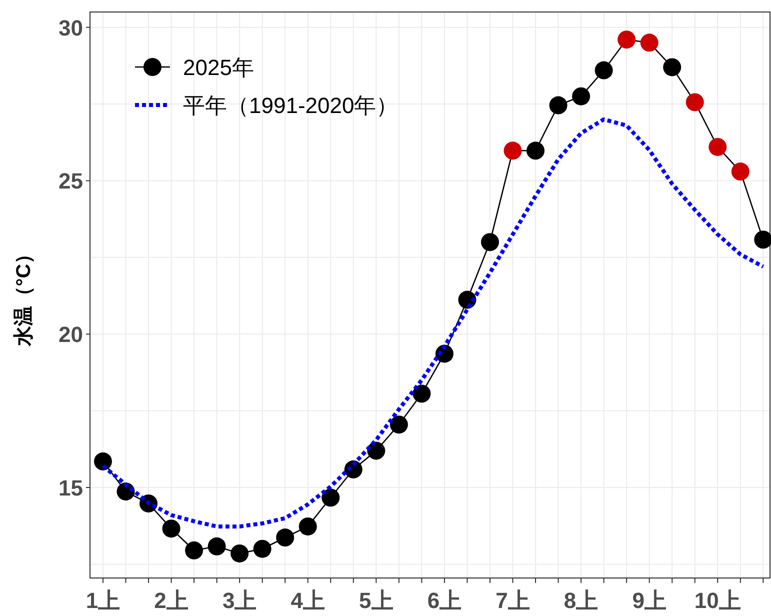 This screenshot has height=616, width=771. What do you see at coordinates (513, 600) in the screenshot?
I see `x-tick-label: 7上` at bounding box center [513, 600].